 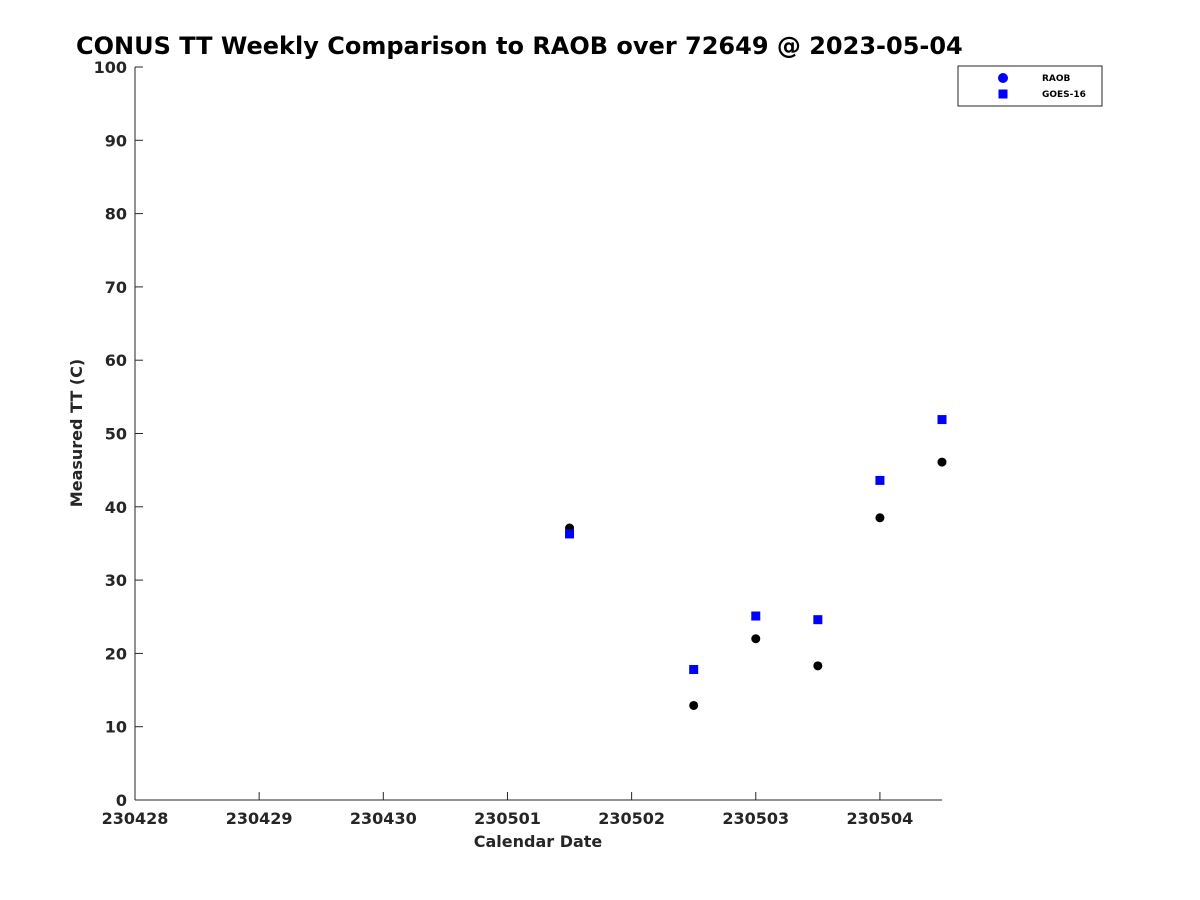 I want to click on legend-label: RAOB, so click(x=1056, y=79).